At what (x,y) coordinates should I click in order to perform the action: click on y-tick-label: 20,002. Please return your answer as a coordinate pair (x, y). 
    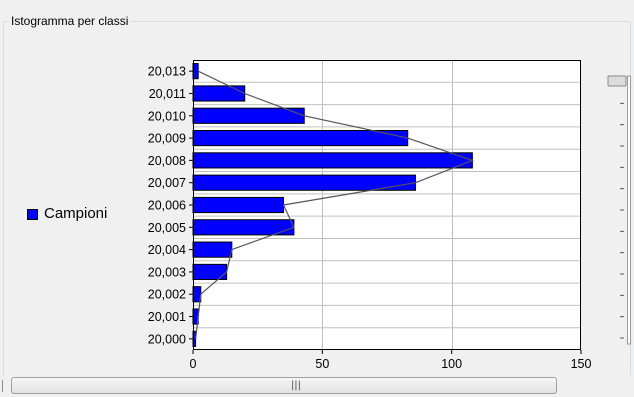
    Looking at the image, I should click on (167, 295).